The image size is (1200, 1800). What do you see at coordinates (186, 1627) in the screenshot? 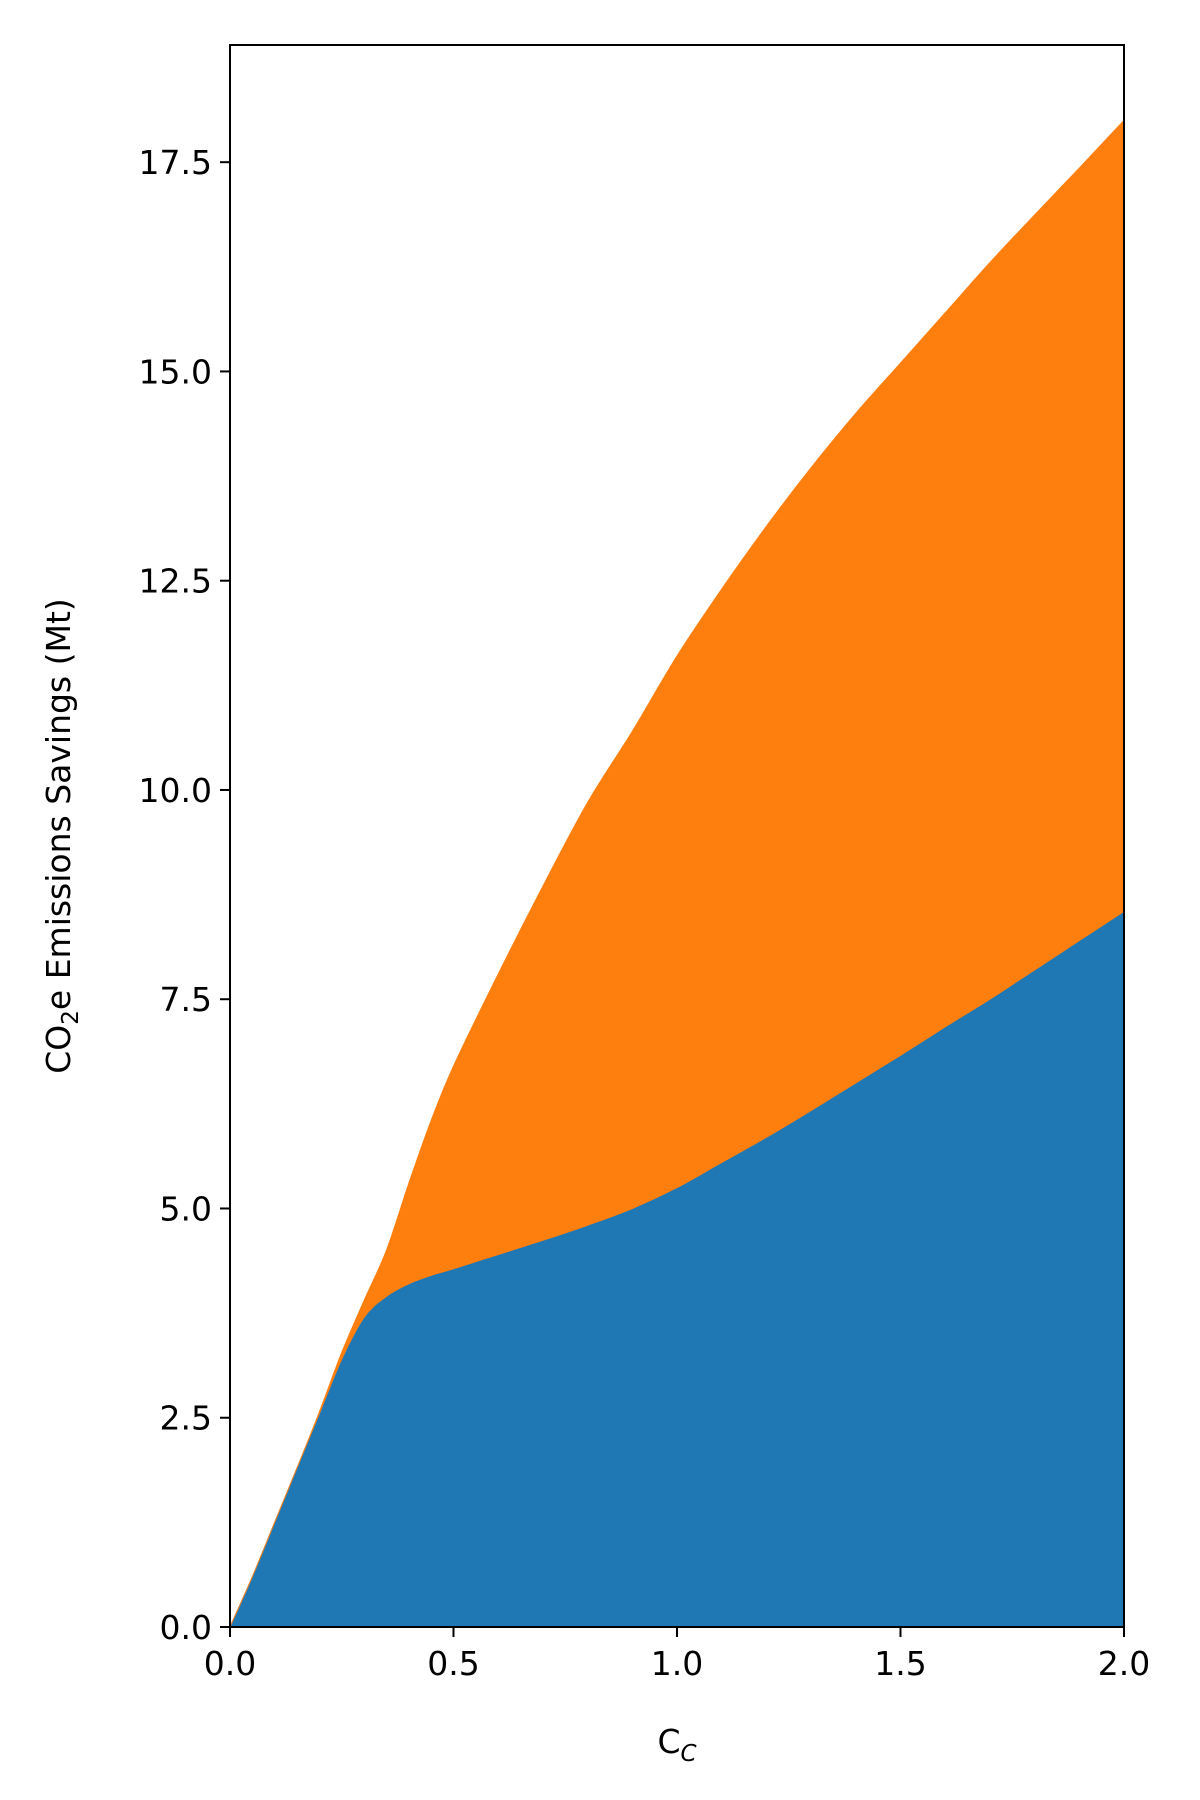
I see `y-tick-label: 0.0` at bounding box center [186, 1627].